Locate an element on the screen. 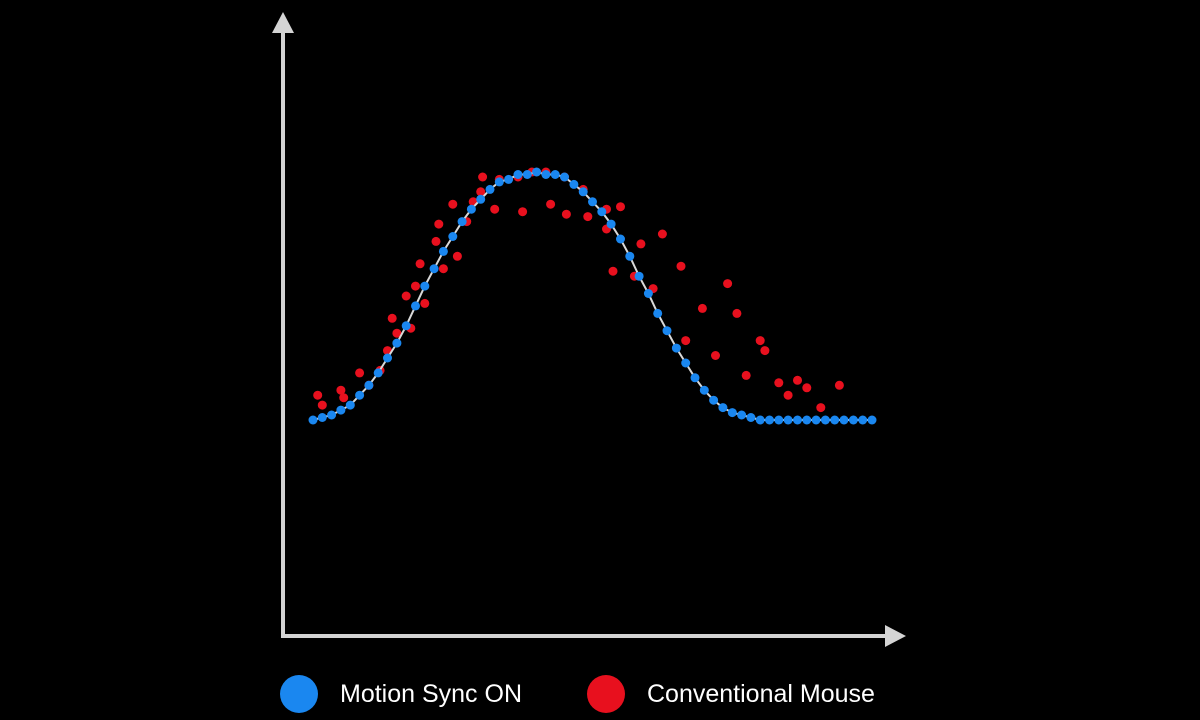 This screenshot has height=720, width=1200. legend-label: Motion Sync ON is located at coordinates (431, 693).